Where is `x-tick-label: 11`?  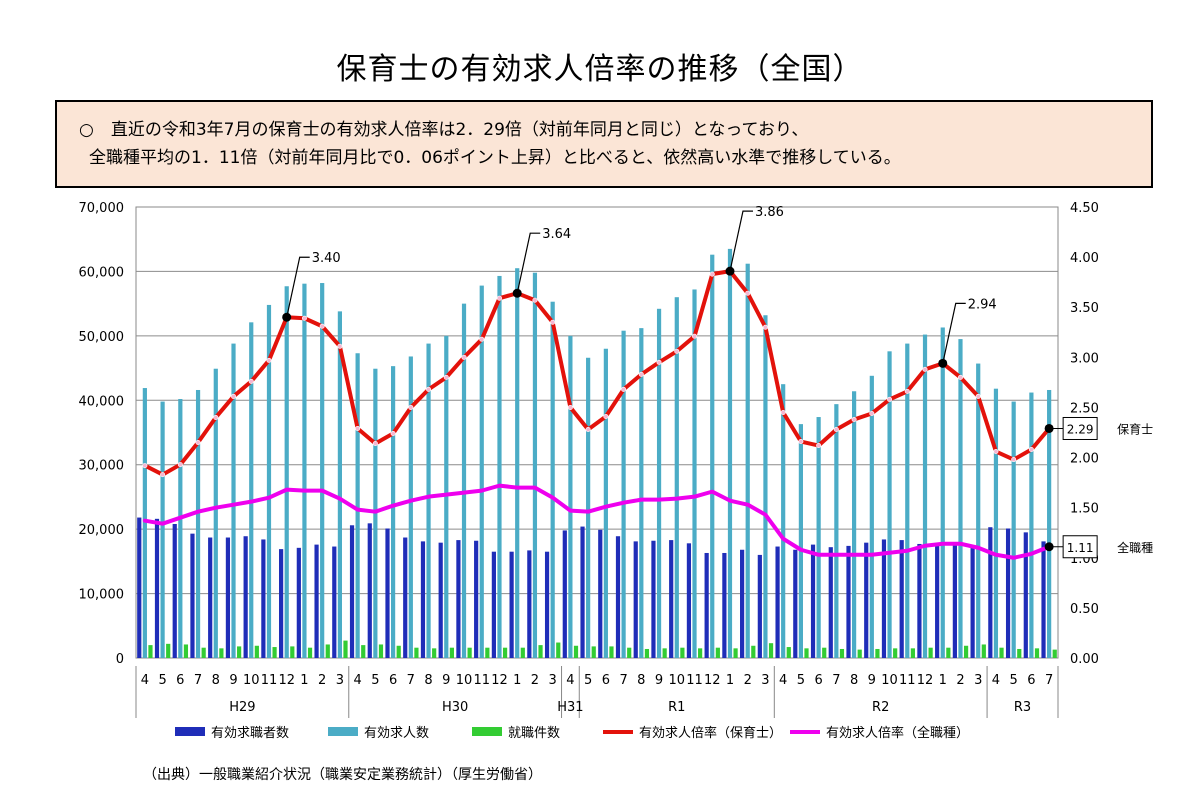
x-tick-label: 11 is located at coordinates (269, 680).